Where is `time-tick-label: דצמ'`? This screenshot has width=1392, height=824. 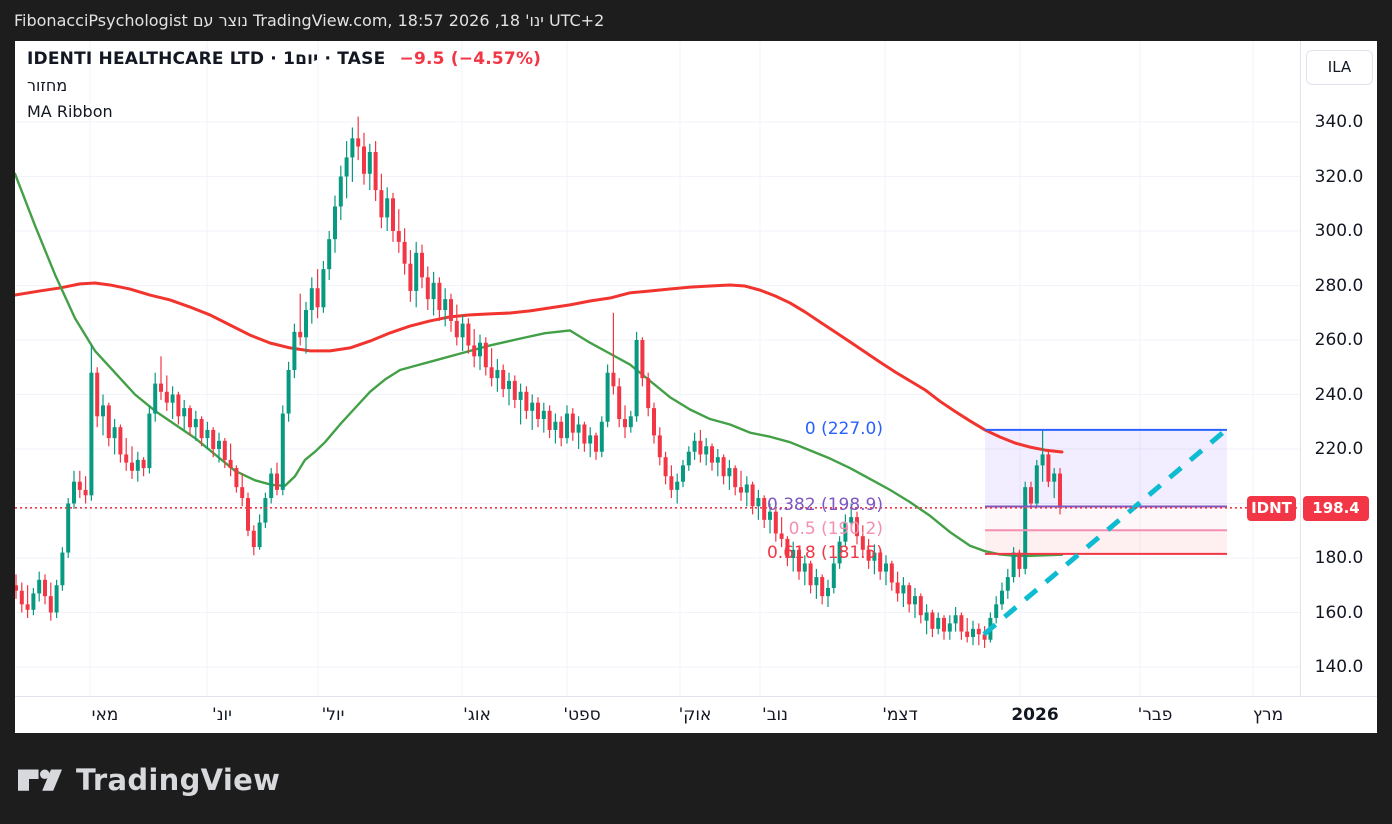 time-tick-label: דצמ' is located at coordinates (900, 715).